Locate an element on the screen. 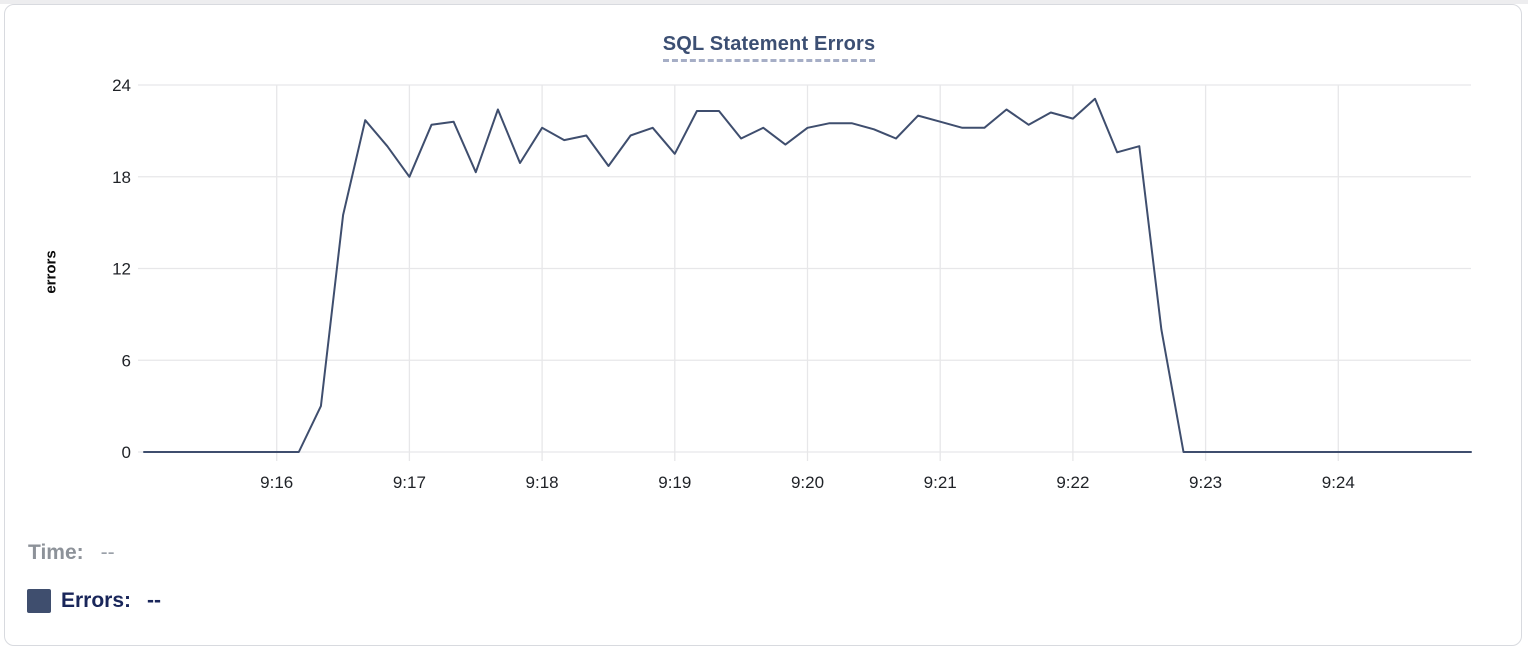 This screenshot has width=1528, height=652. y-tick-label: 12 is located at coordinates (121, 269).